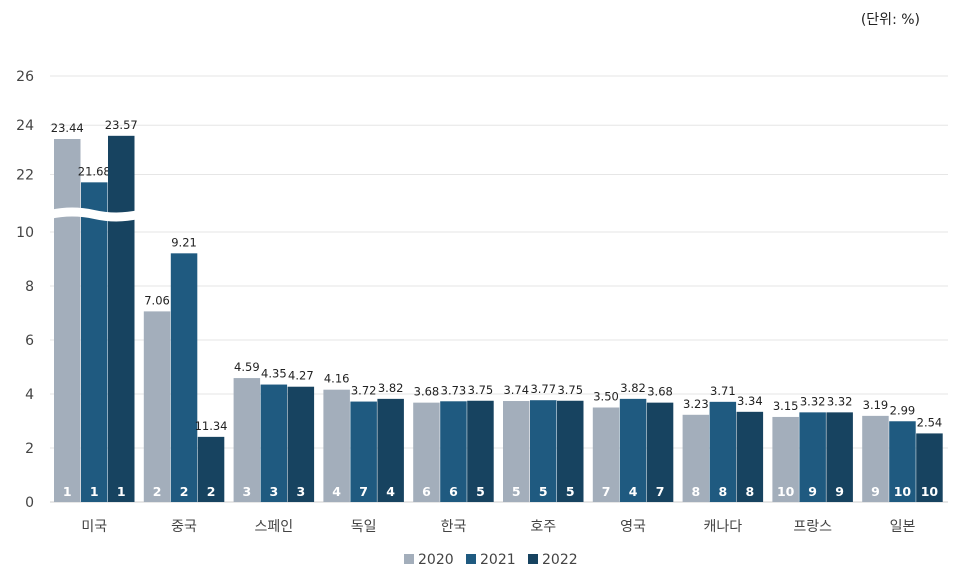  What do you see at coordinates (211, 426) in the screenshot?
I see `value-label: 11.34` at bounding box center [211, 426].